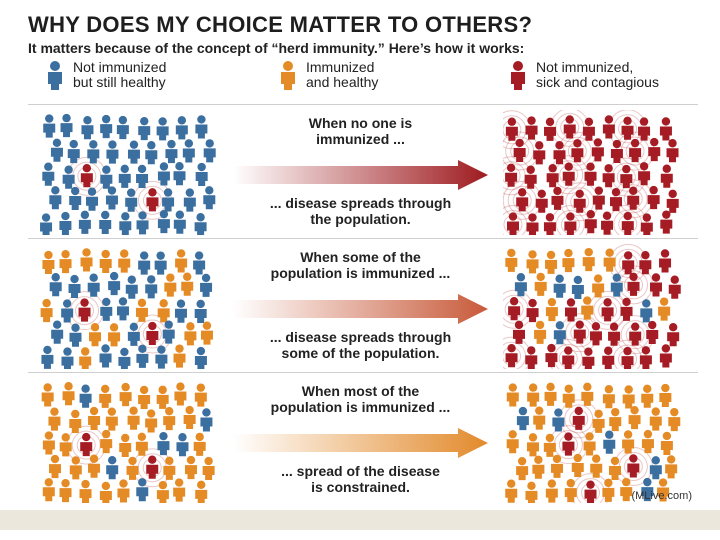  I want to click on arrow, so click(360, 175).